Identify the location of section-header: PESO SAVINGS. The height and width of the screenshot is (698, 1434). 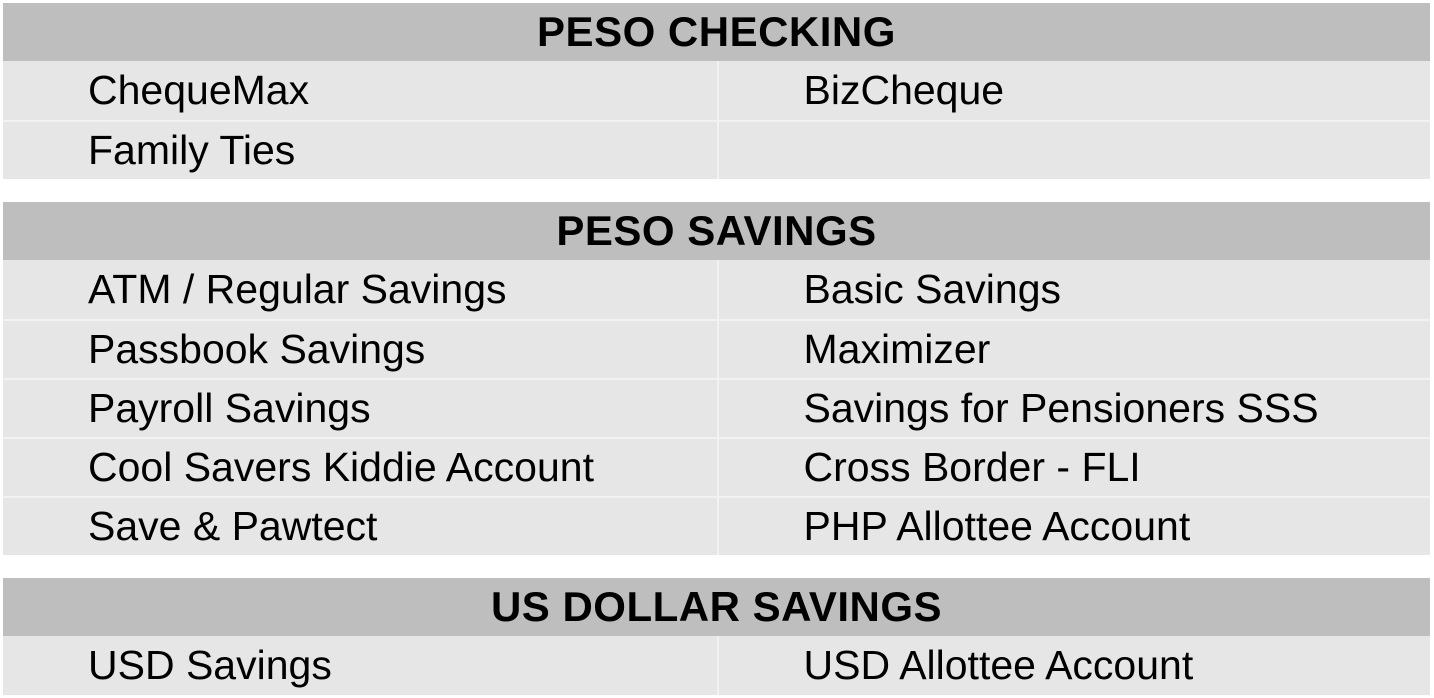
(716, 231).